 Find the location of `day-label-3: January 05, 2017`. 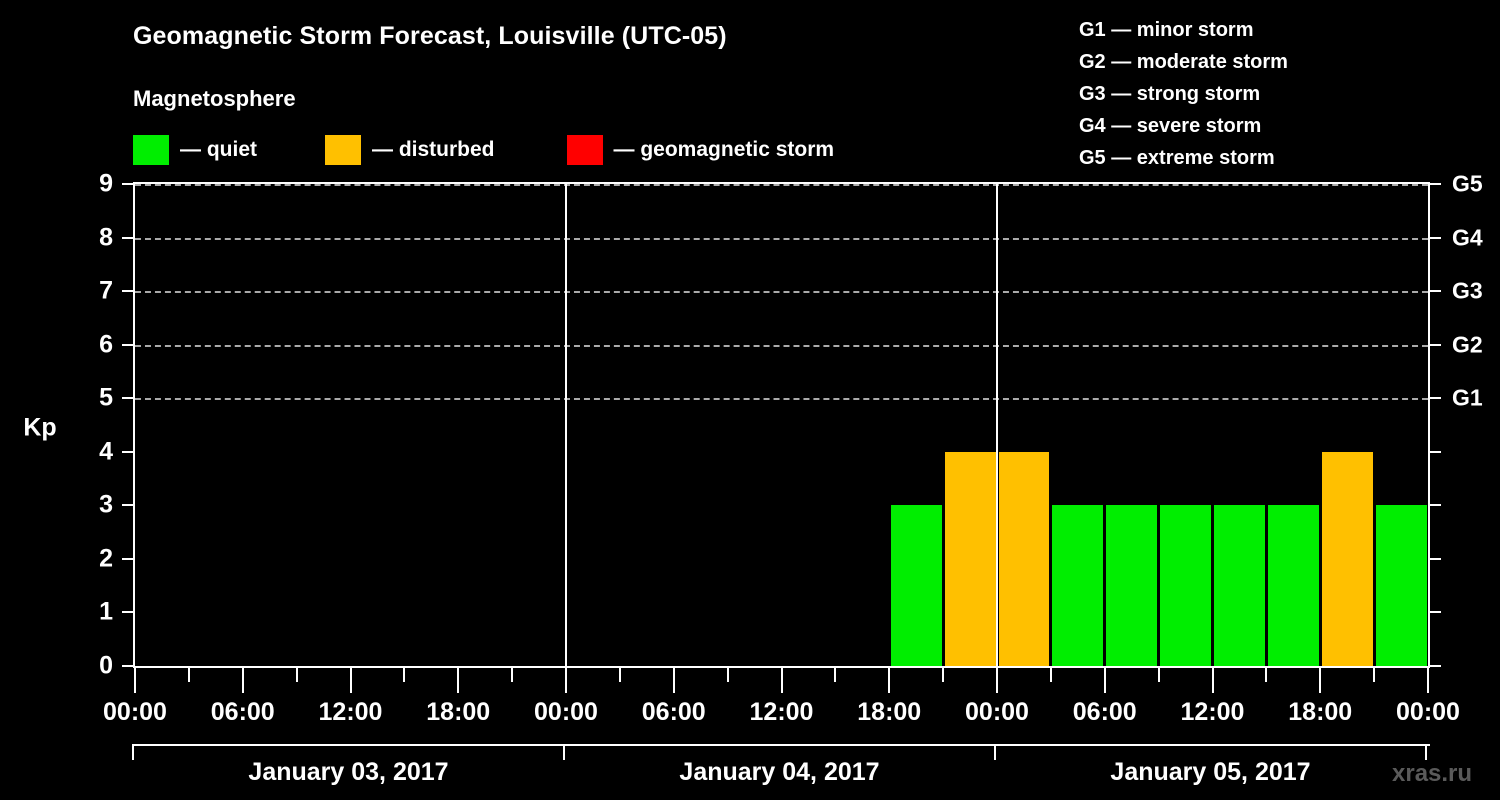

day-label-3: January 05, 2017 is located at coordinates (1210, 772).